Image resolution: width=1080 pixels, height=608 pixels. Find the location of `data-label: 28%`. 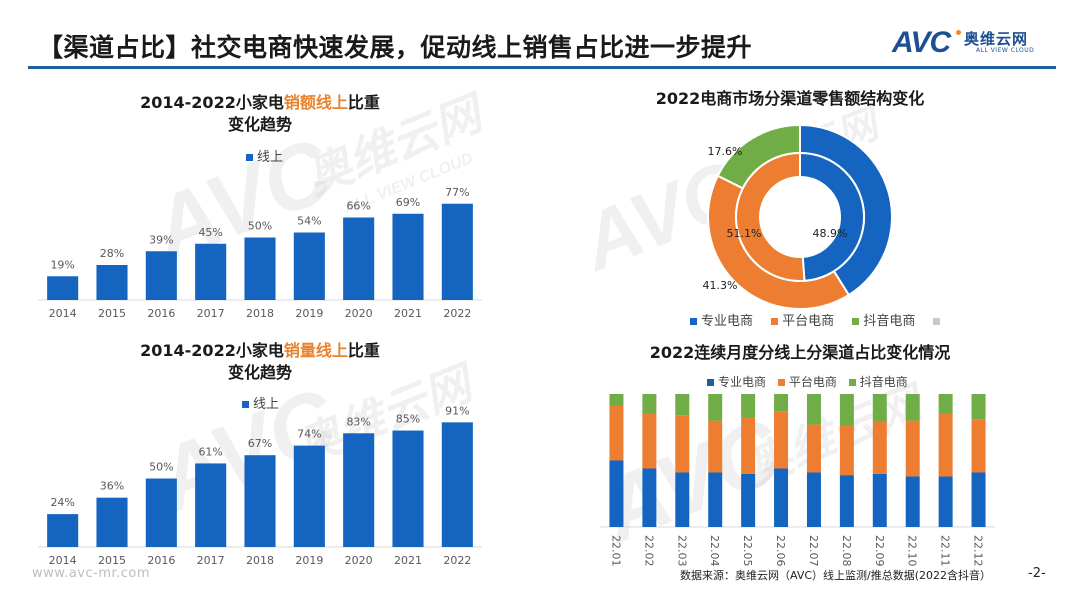

data-label: 28% is located at coordinates (112, 253).